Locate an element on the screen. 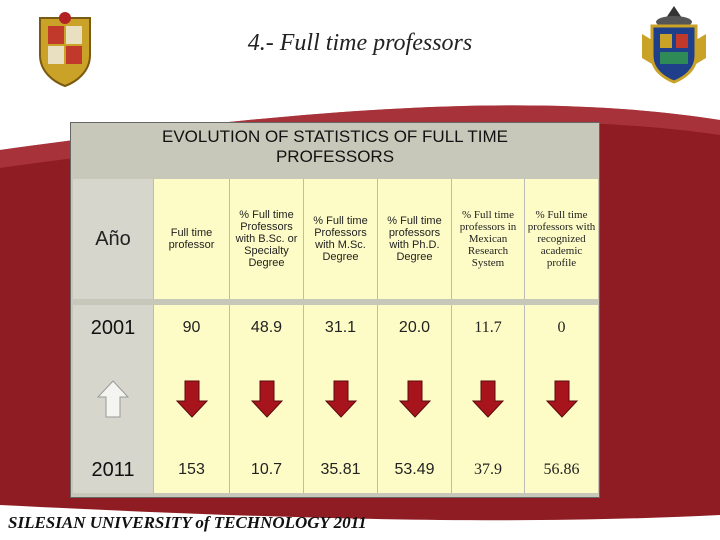 The image size is (720, 540). year-2011-label: 2011 is located at coordinates (113, 470).